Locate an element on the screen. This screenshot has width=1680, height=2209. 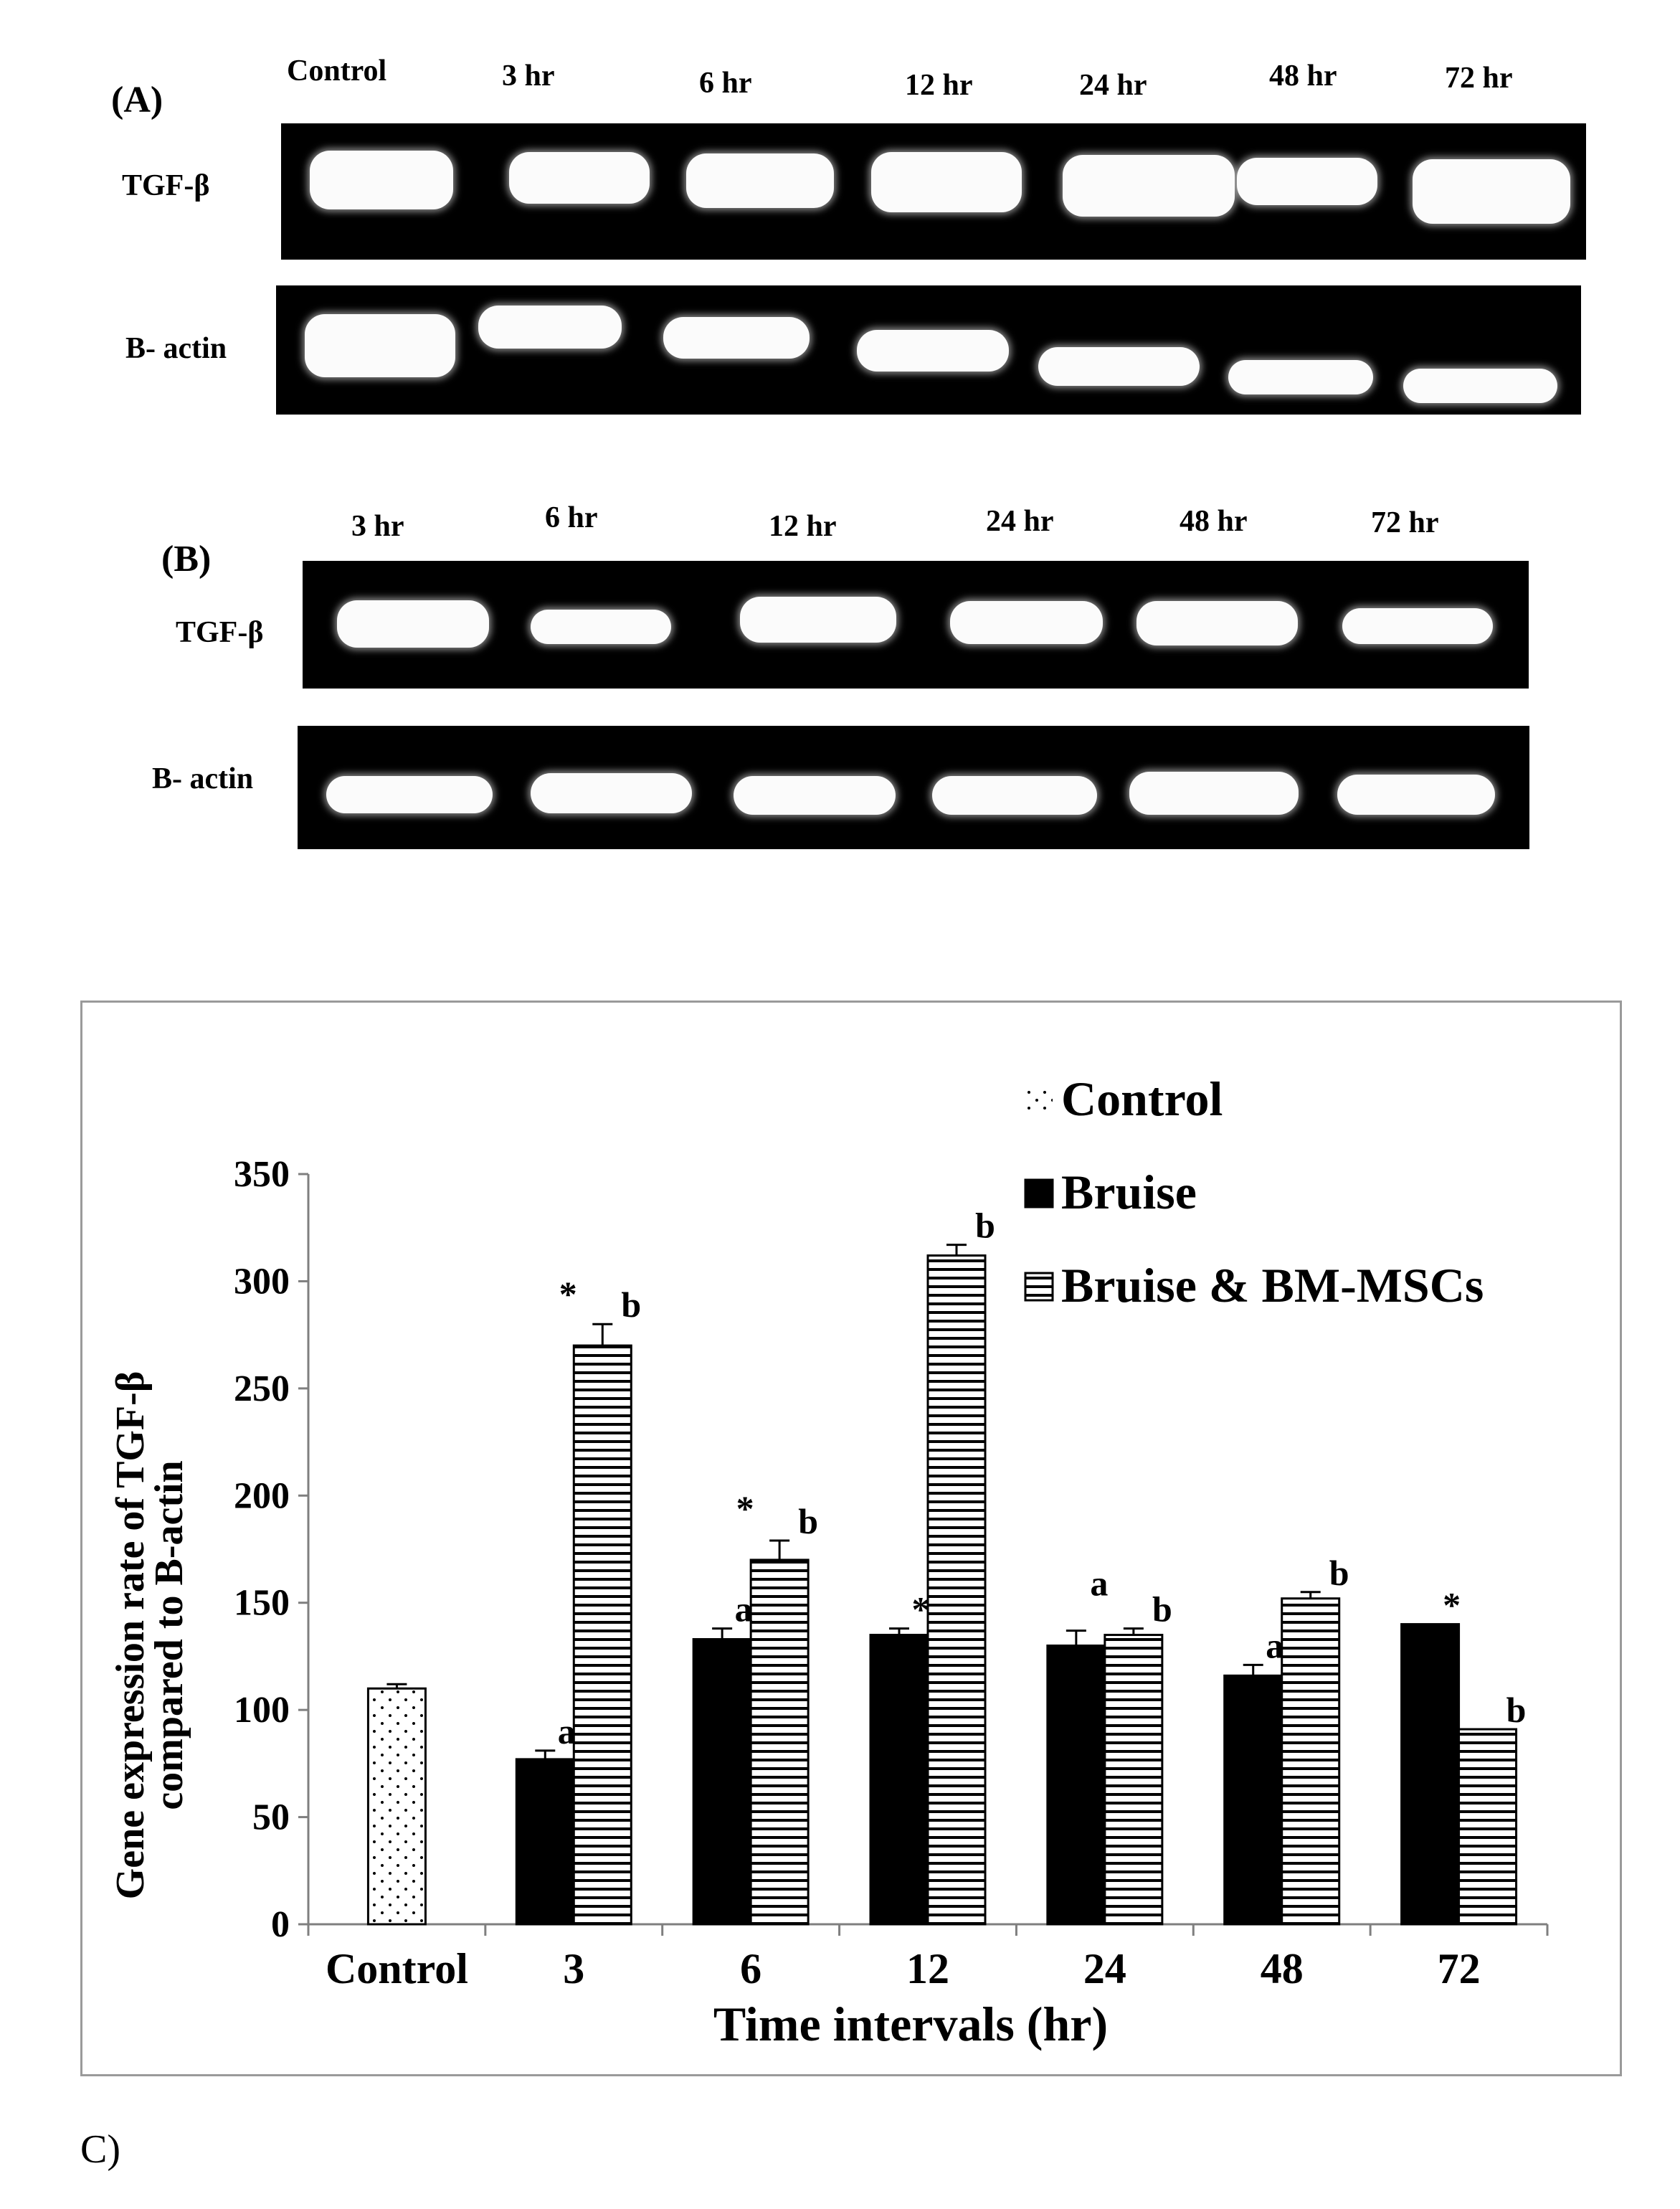
panel-a-row-bactin: B- actin is located at coordinates (176, 348).